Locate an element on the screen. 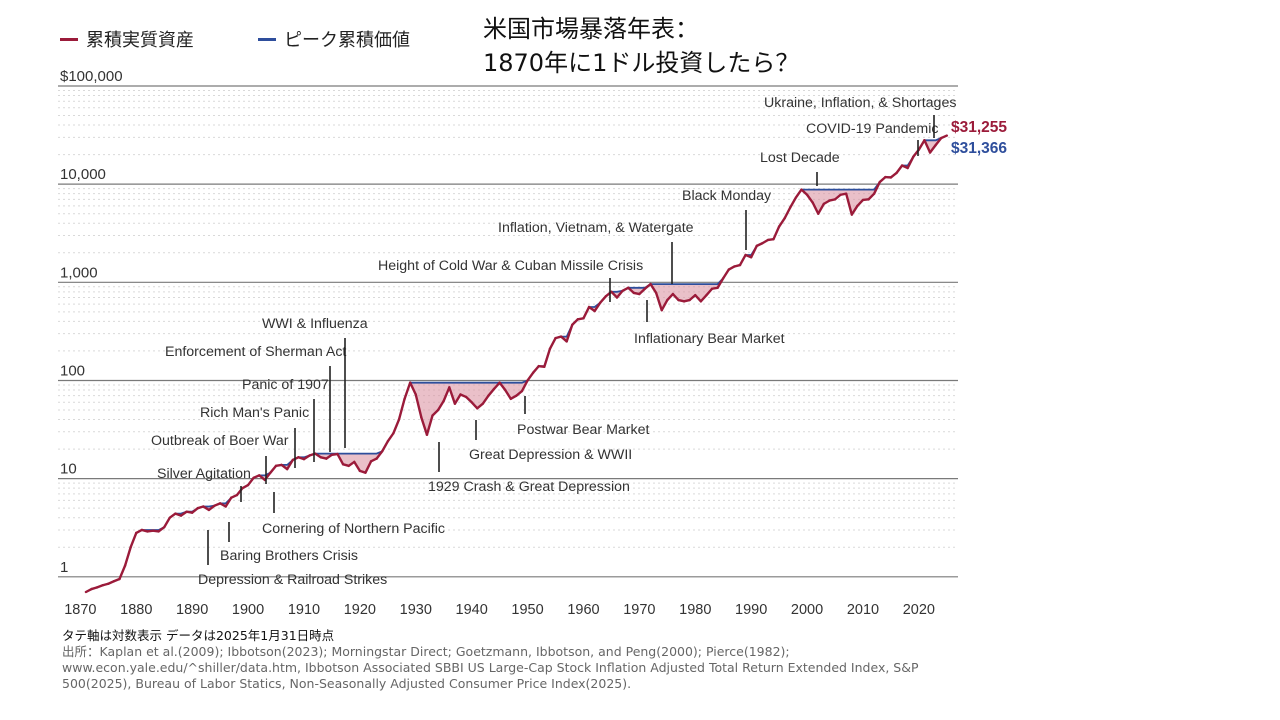 This screenshot has height=720, width=1280. annotation-label: Enforcement of Sherman Act is located at coordinates (255, 352).